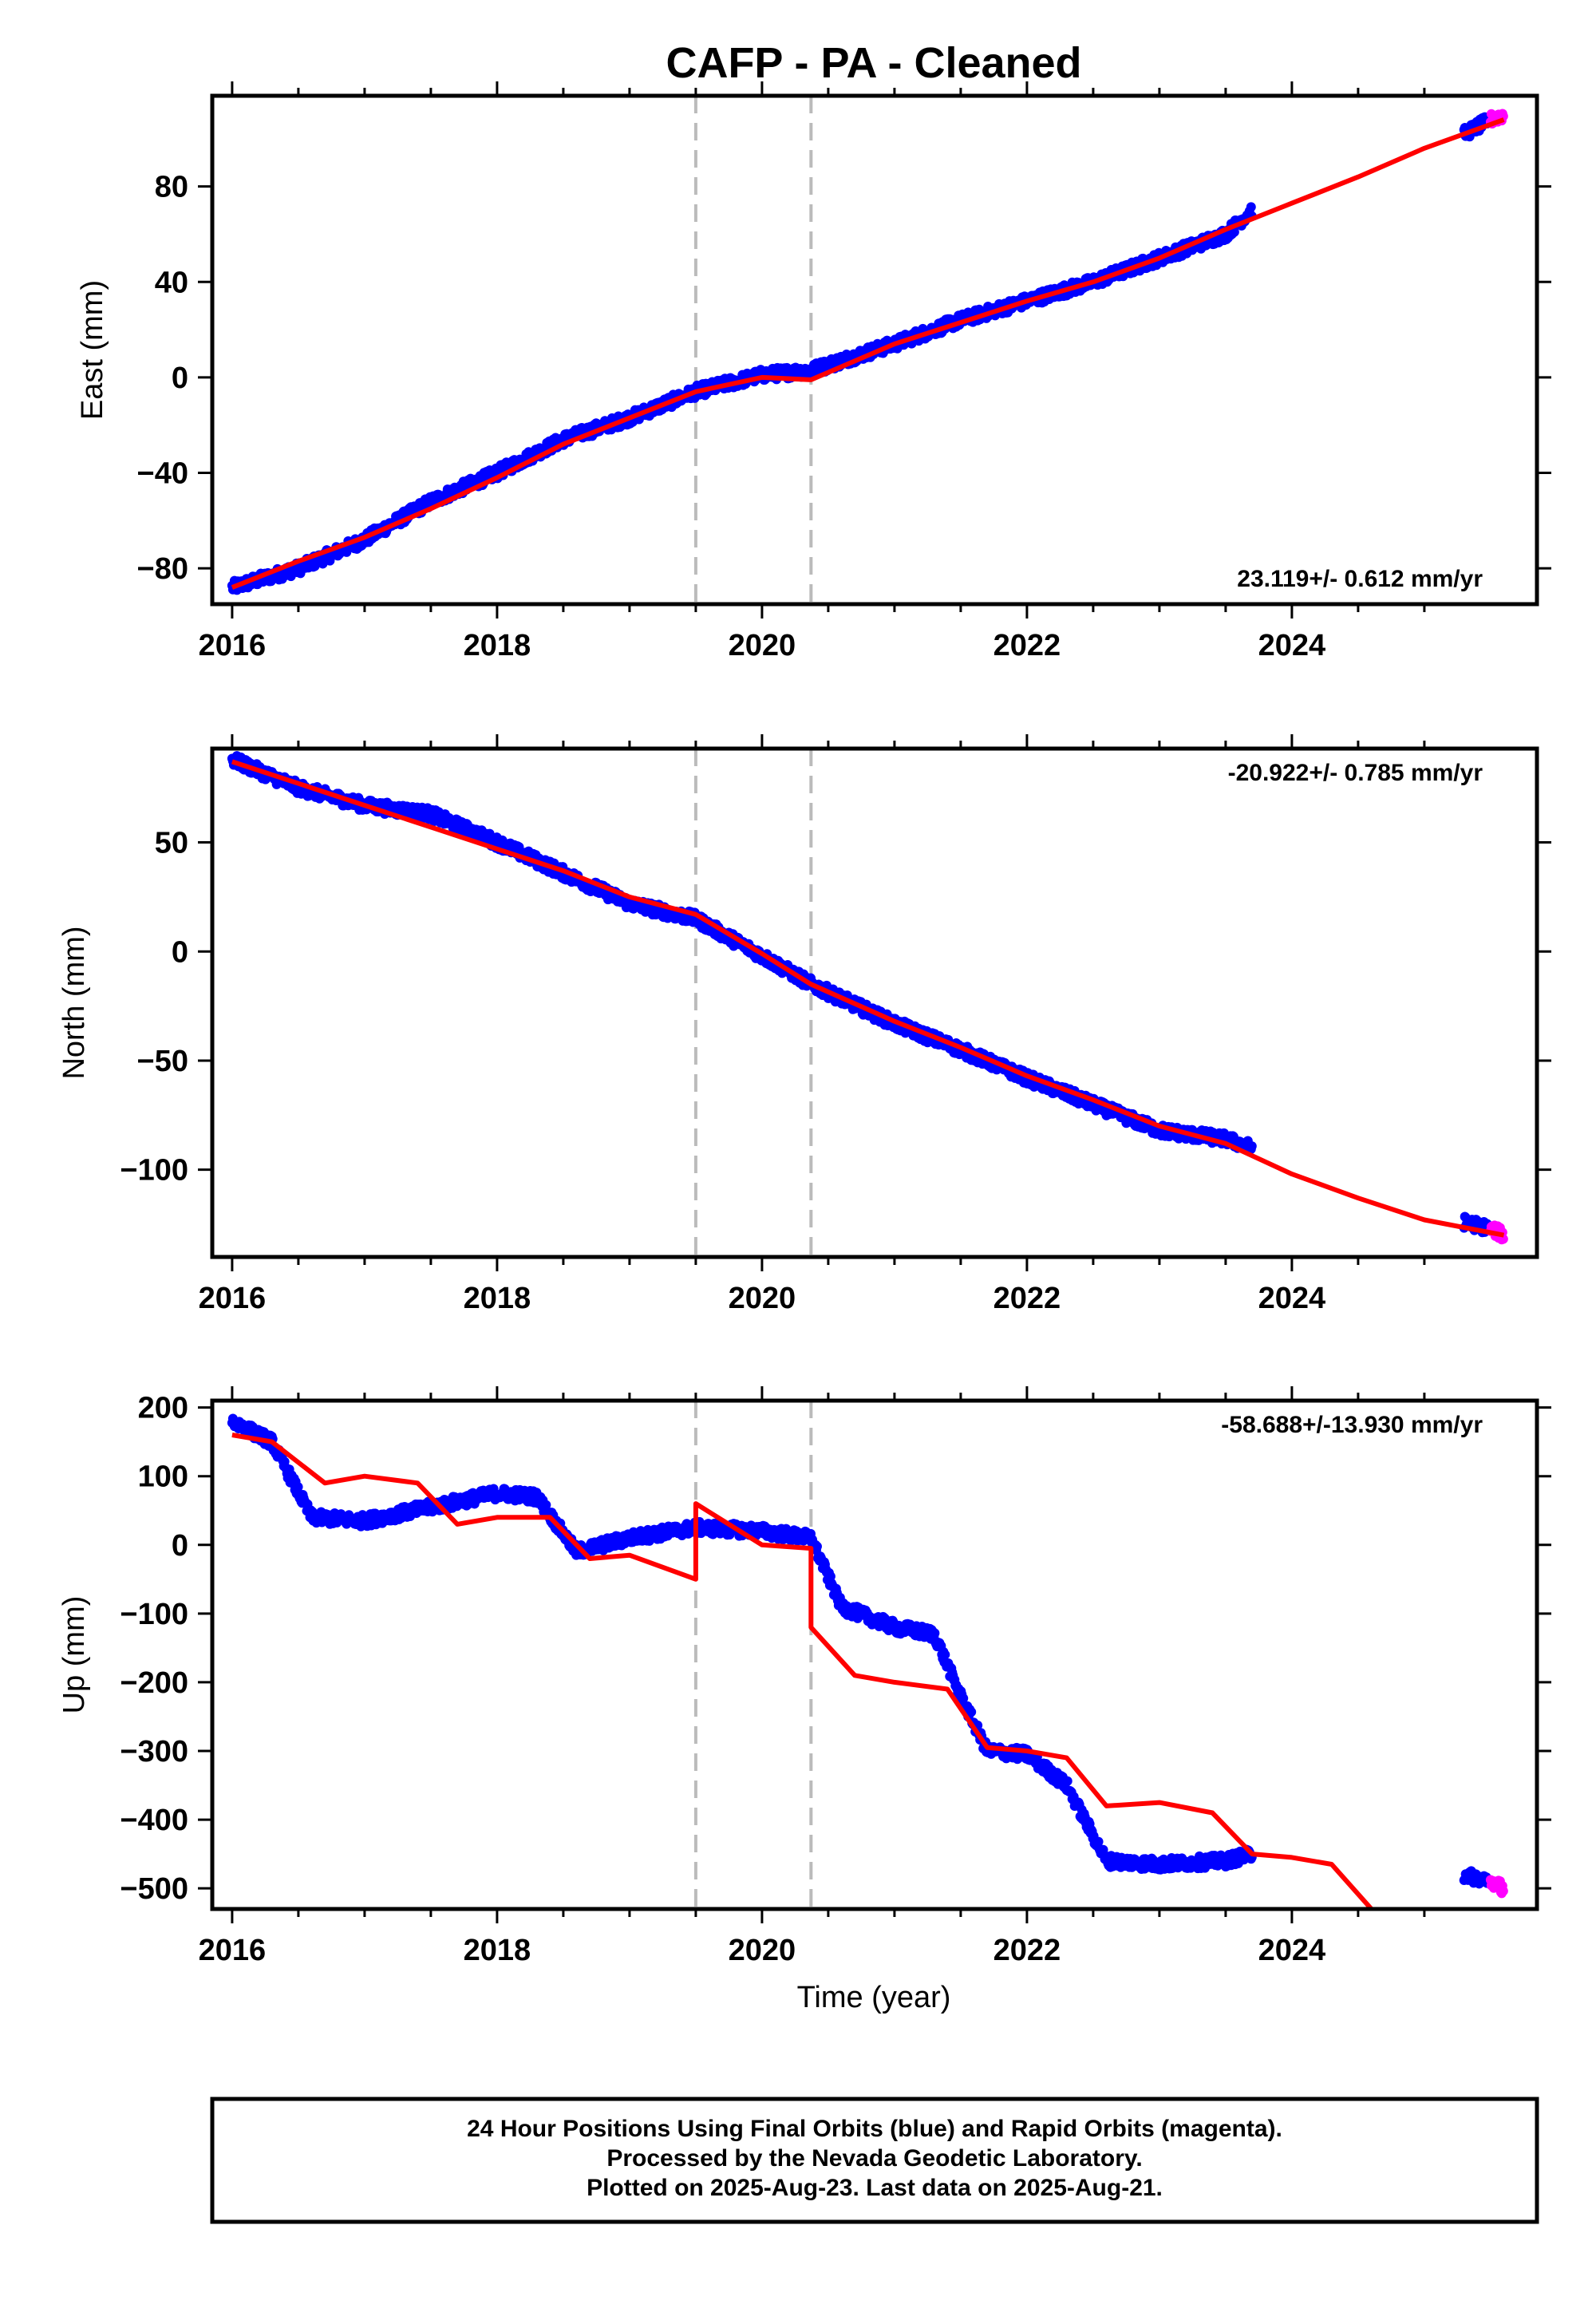 This screenshot has height=2316, width=1596. Describe the element at coordinates (154, 1889) in the screenshot. I see `y-tick-label: −500` at that location.